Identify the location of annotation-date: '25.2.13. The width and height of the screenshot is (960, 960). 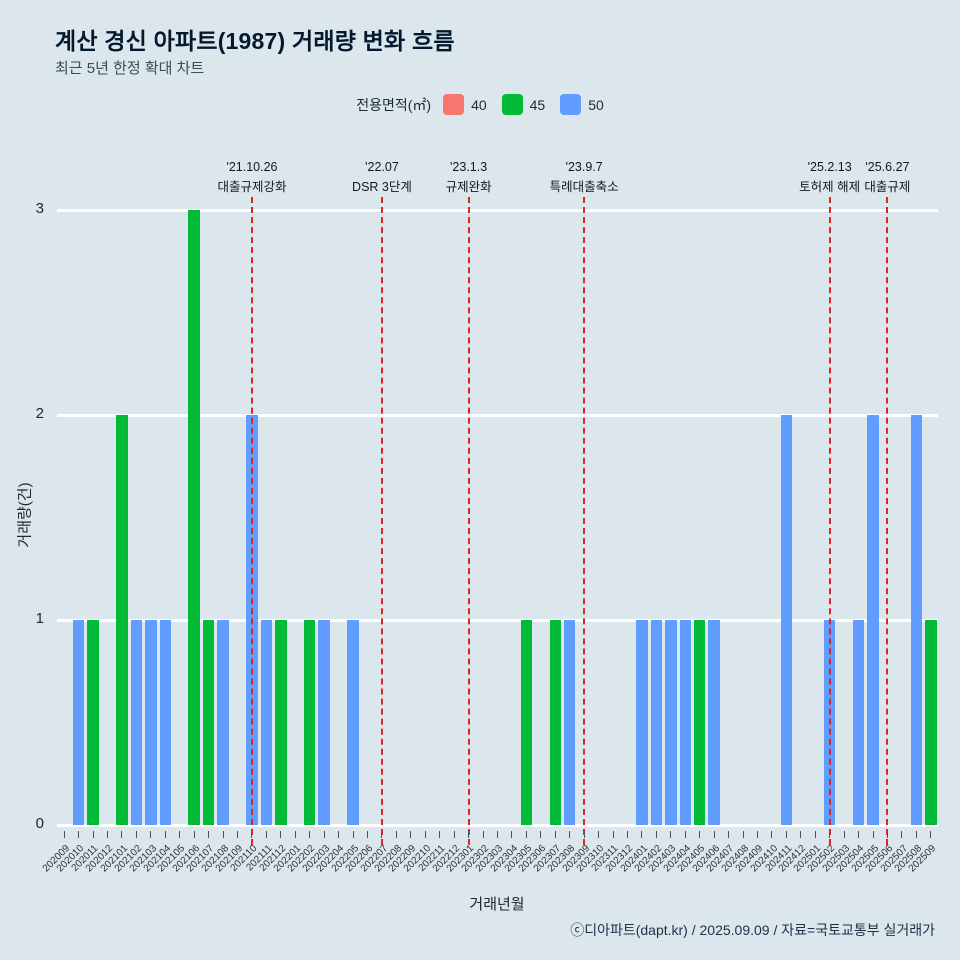
(829, 167).